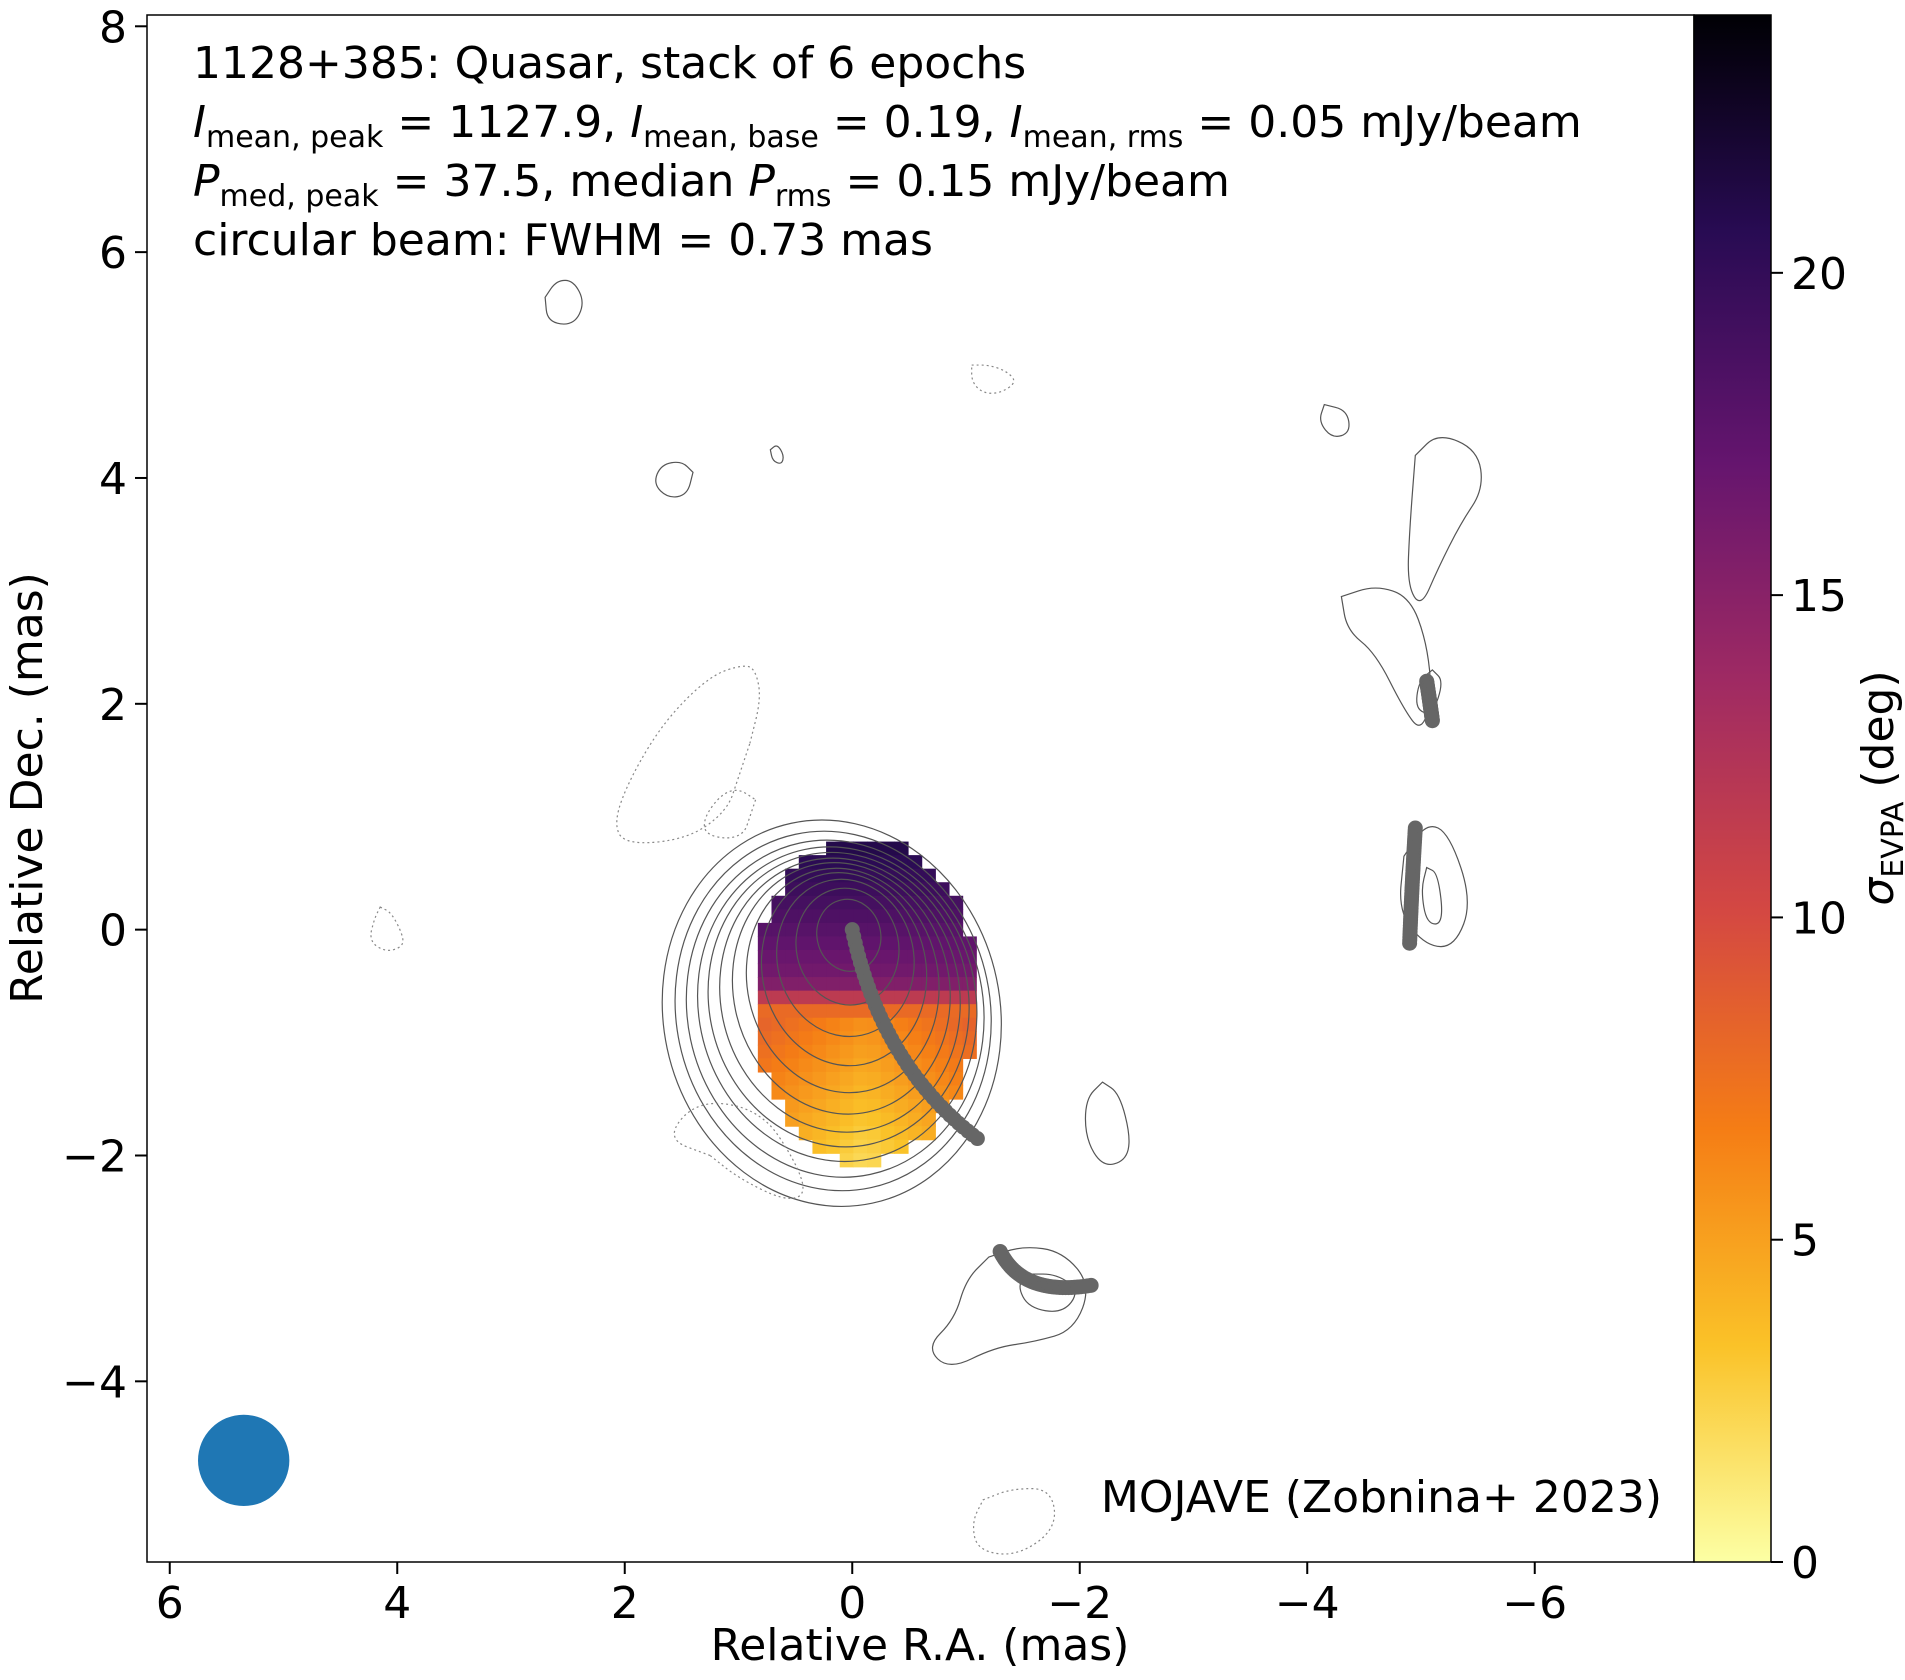 Image resolution: width=1905 pixels, height=1680 pixels. I want to click on credit-label: MOJAVE (Zobnina+ 2023), so click(1381, 1497).